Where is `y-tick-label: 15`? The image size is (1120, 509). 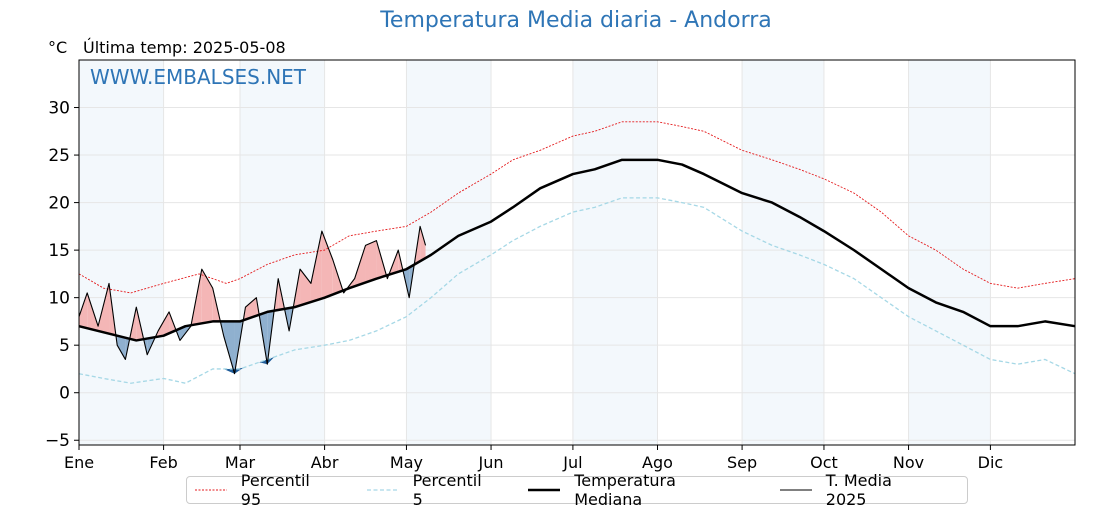 y-tick-label: 15 is located at coordinates (59, 251).